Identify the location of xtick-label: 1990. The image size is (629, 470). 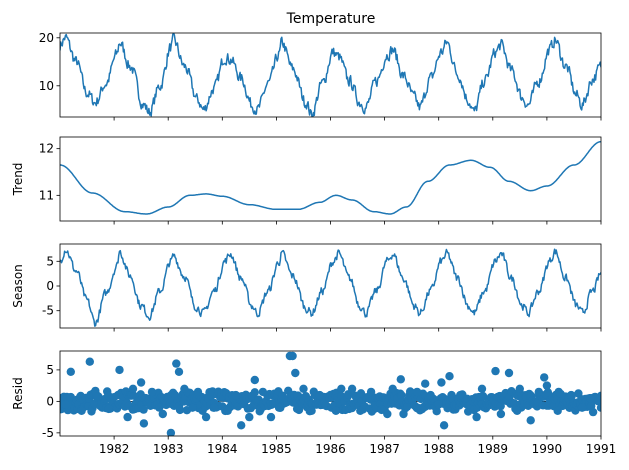
(547, 449).